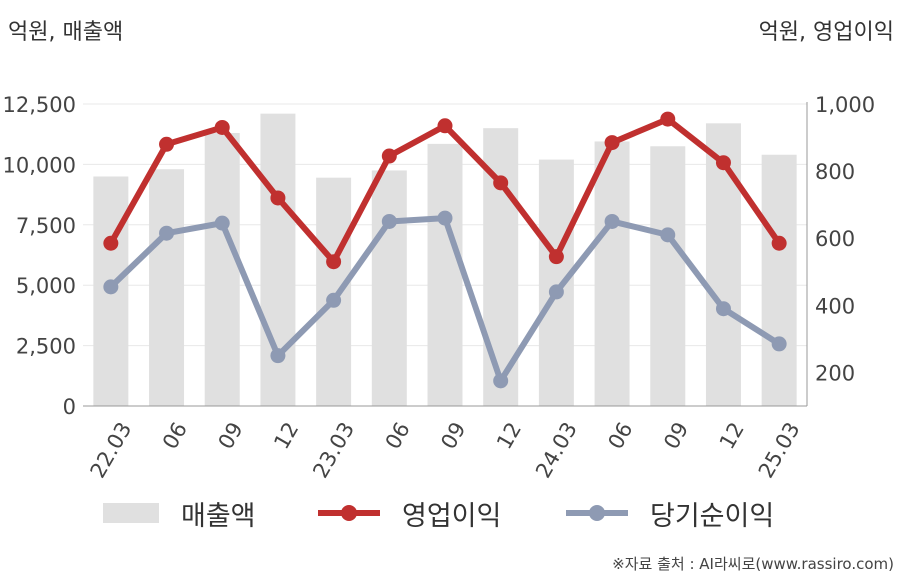  What do you see at coordinates (110, 450) in the screenshot?
I see `x-tick-label: 22.03` at bounding box center [110, 450].